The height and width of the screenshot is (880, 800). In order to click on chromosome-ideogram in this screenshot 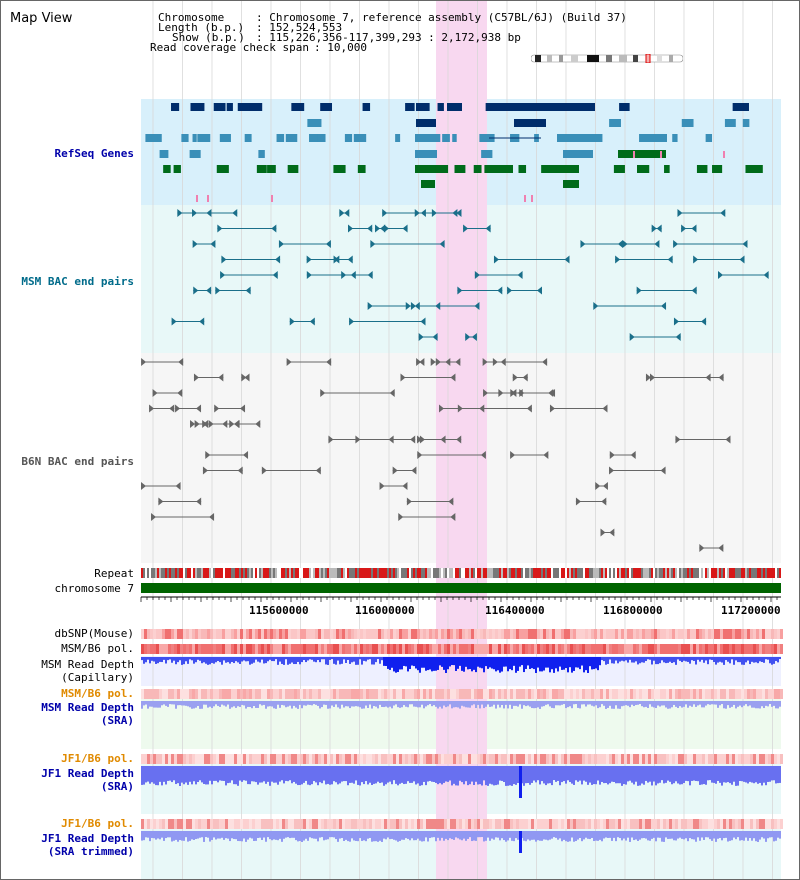, I will do `click(607, 58)`.